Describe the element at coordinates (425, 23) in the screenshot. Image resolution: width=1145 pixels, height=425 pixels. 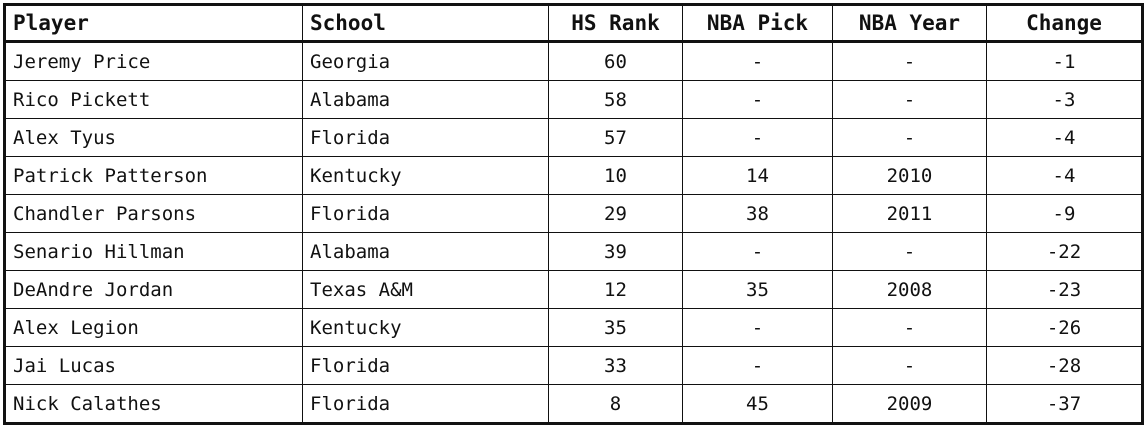
I see `column-header-school: School` at that location.